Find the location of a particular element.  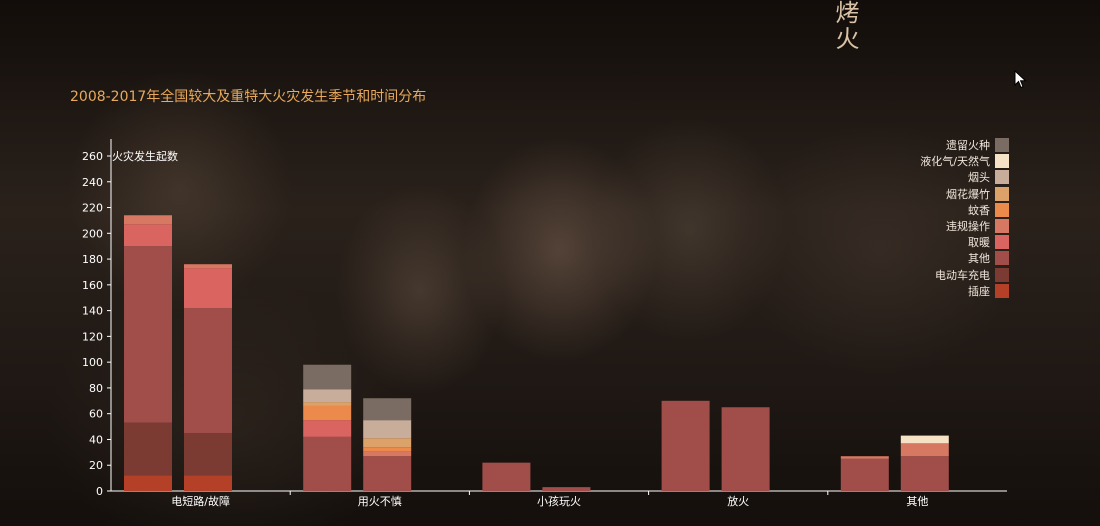

legend-label: 其他 is located at coordinates (979, 258).